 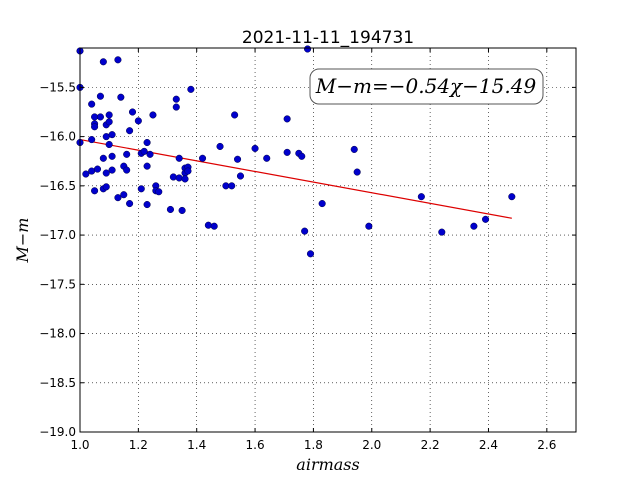 I want to click on x-tick-labels: 1.0 1.2 1.4 1.6 1.8 2.0 2.2 2.4 2.6, so click(x=313, y=445).